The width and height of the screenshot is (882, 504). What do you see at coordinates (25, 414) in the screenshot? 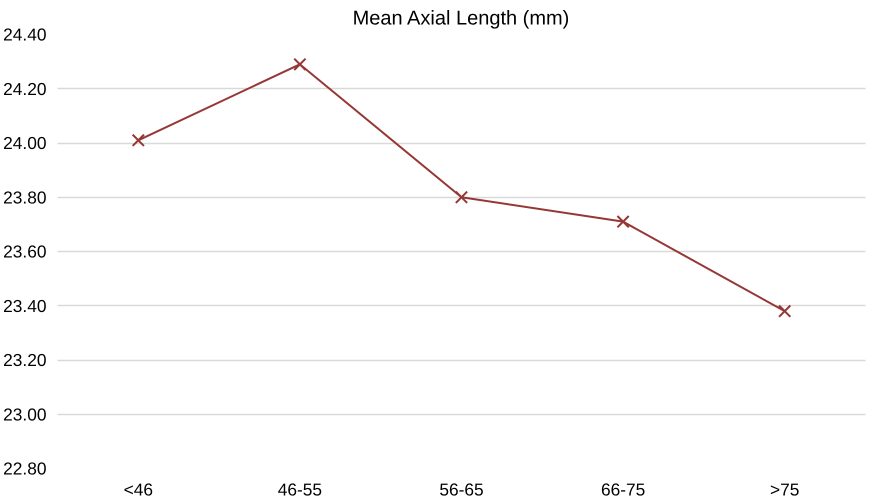
I see `y-tick-label: 23.00` at bounding box center [25, 414].